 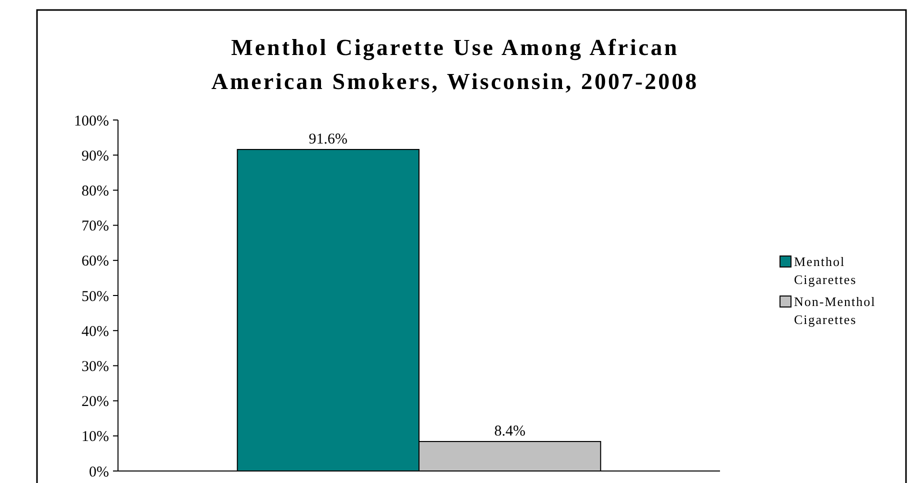 I want to click on text: 91.6%, so click(x=328, y=139).